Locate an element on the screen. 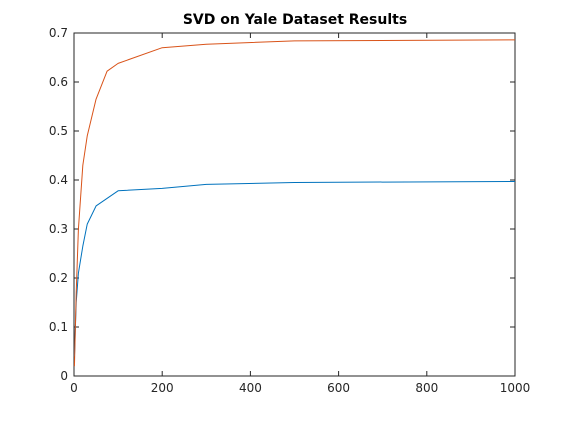 The height and width of the screenshot is (422, 570). x-tick-label: 200 is located at coordinates (162, 388).